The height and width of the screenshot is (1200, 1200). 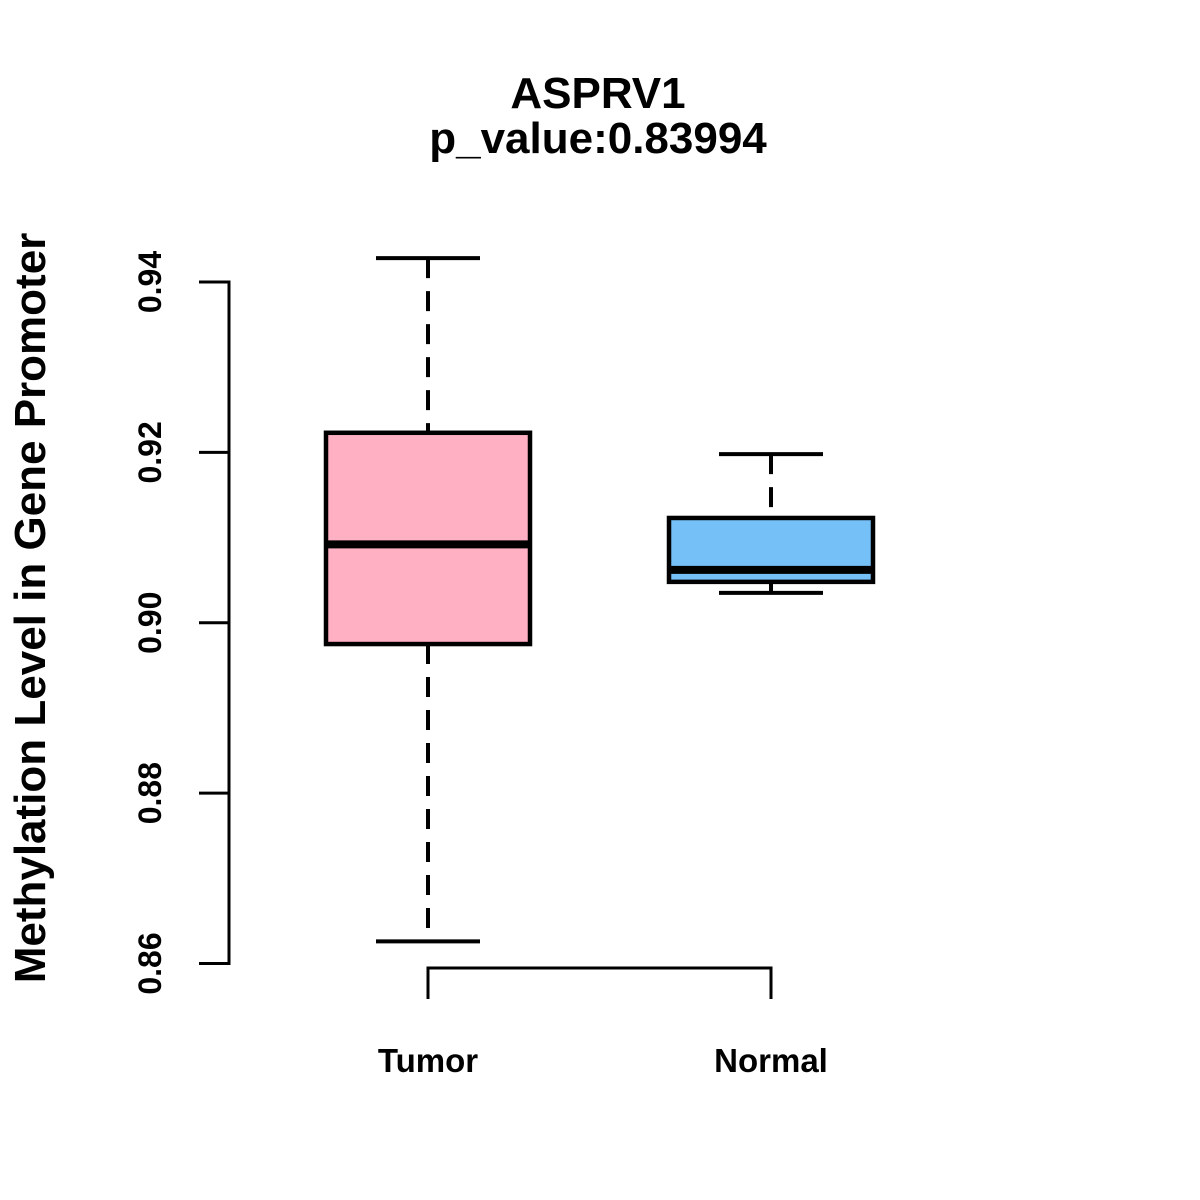 What do you see at coordinates (150, 793) in the screenshot?
I see `y-tick-label: 0.88` at bounding box center [150, 793].